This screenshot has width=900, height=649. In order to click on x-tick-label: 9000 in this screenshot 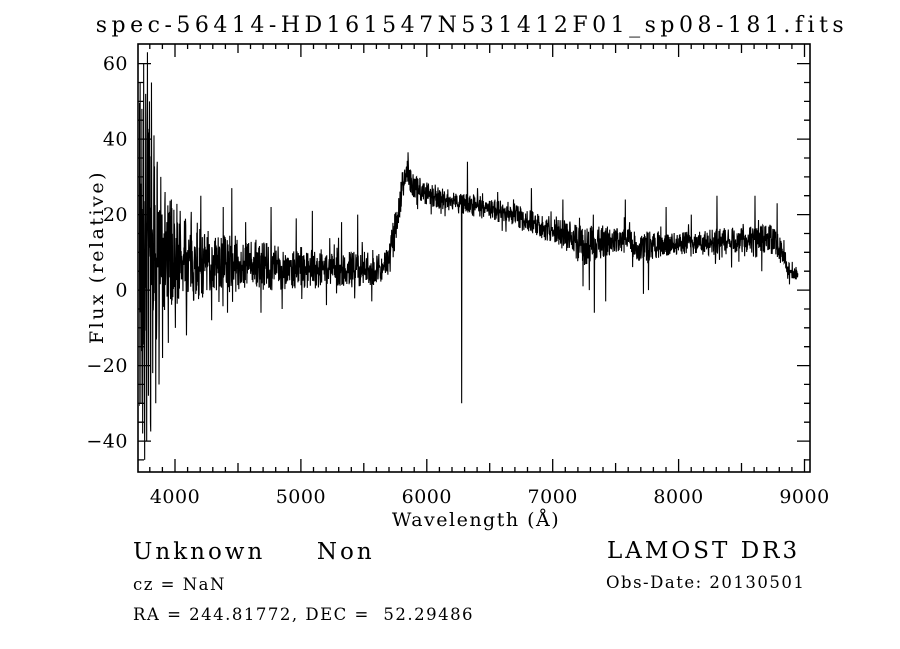, I will do `click(804, 497)`.